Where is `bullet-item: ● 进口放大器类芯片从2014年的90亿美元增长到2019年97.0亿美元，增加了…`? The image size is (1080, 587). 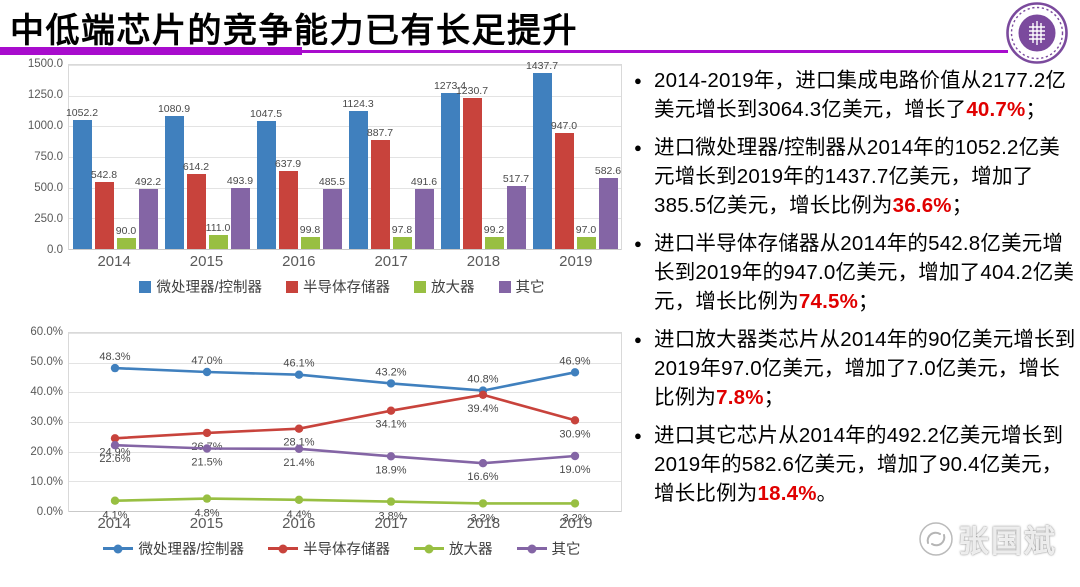
bullet-item: ● 进口放大器类芯片从2014年的90亿美元增长到2019年97.0亿美元，增加了… is located at coordinates (857, 368).